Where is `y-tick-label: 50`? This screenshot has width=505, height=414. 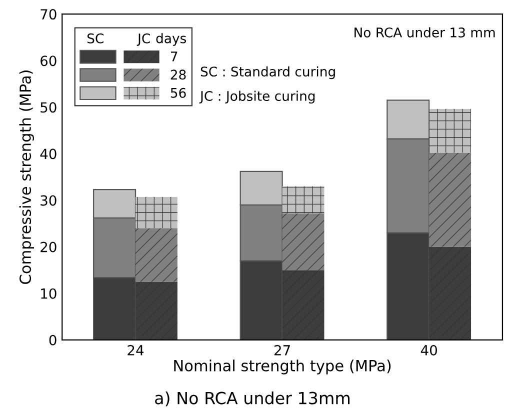 y-tick-label: 50 is located at coordinates (48, 107).